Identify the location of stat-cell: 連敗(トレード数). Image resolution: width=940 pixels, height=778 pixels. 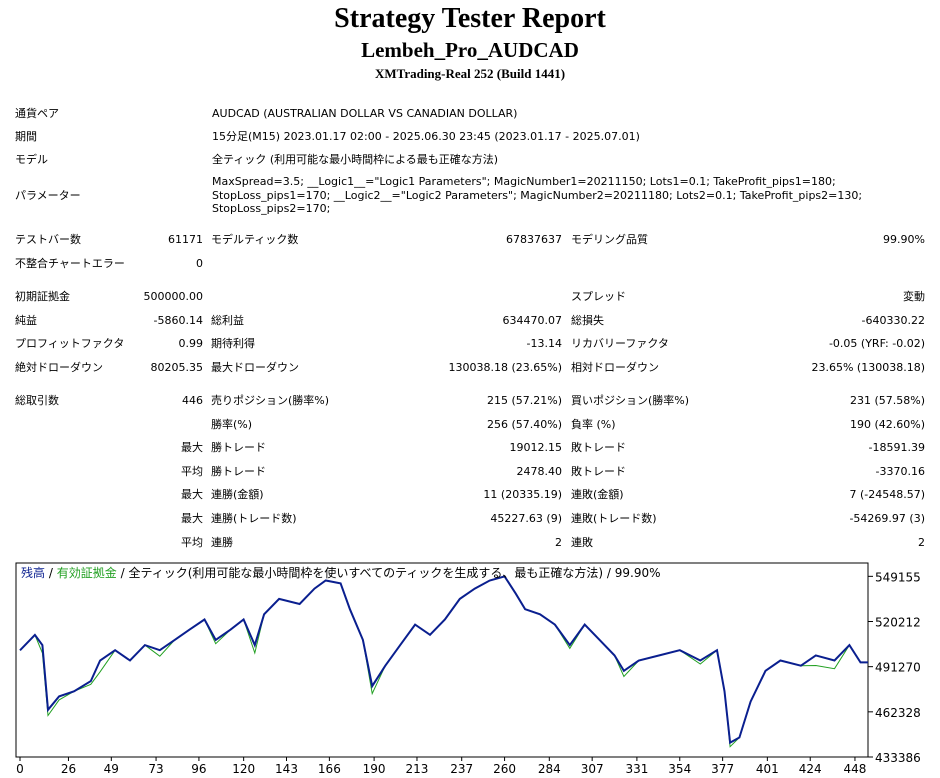
(614, 518).